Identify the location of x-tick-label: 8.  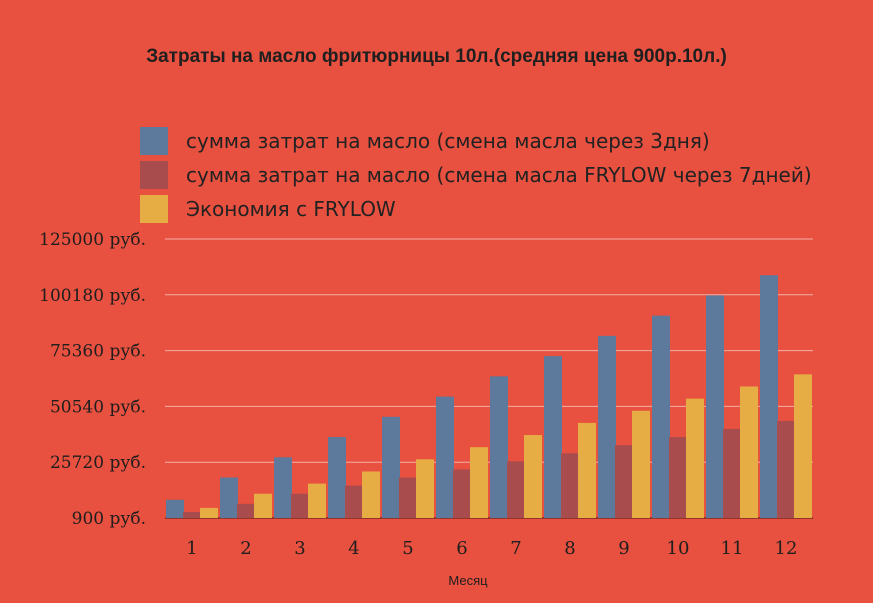
(569, 548).